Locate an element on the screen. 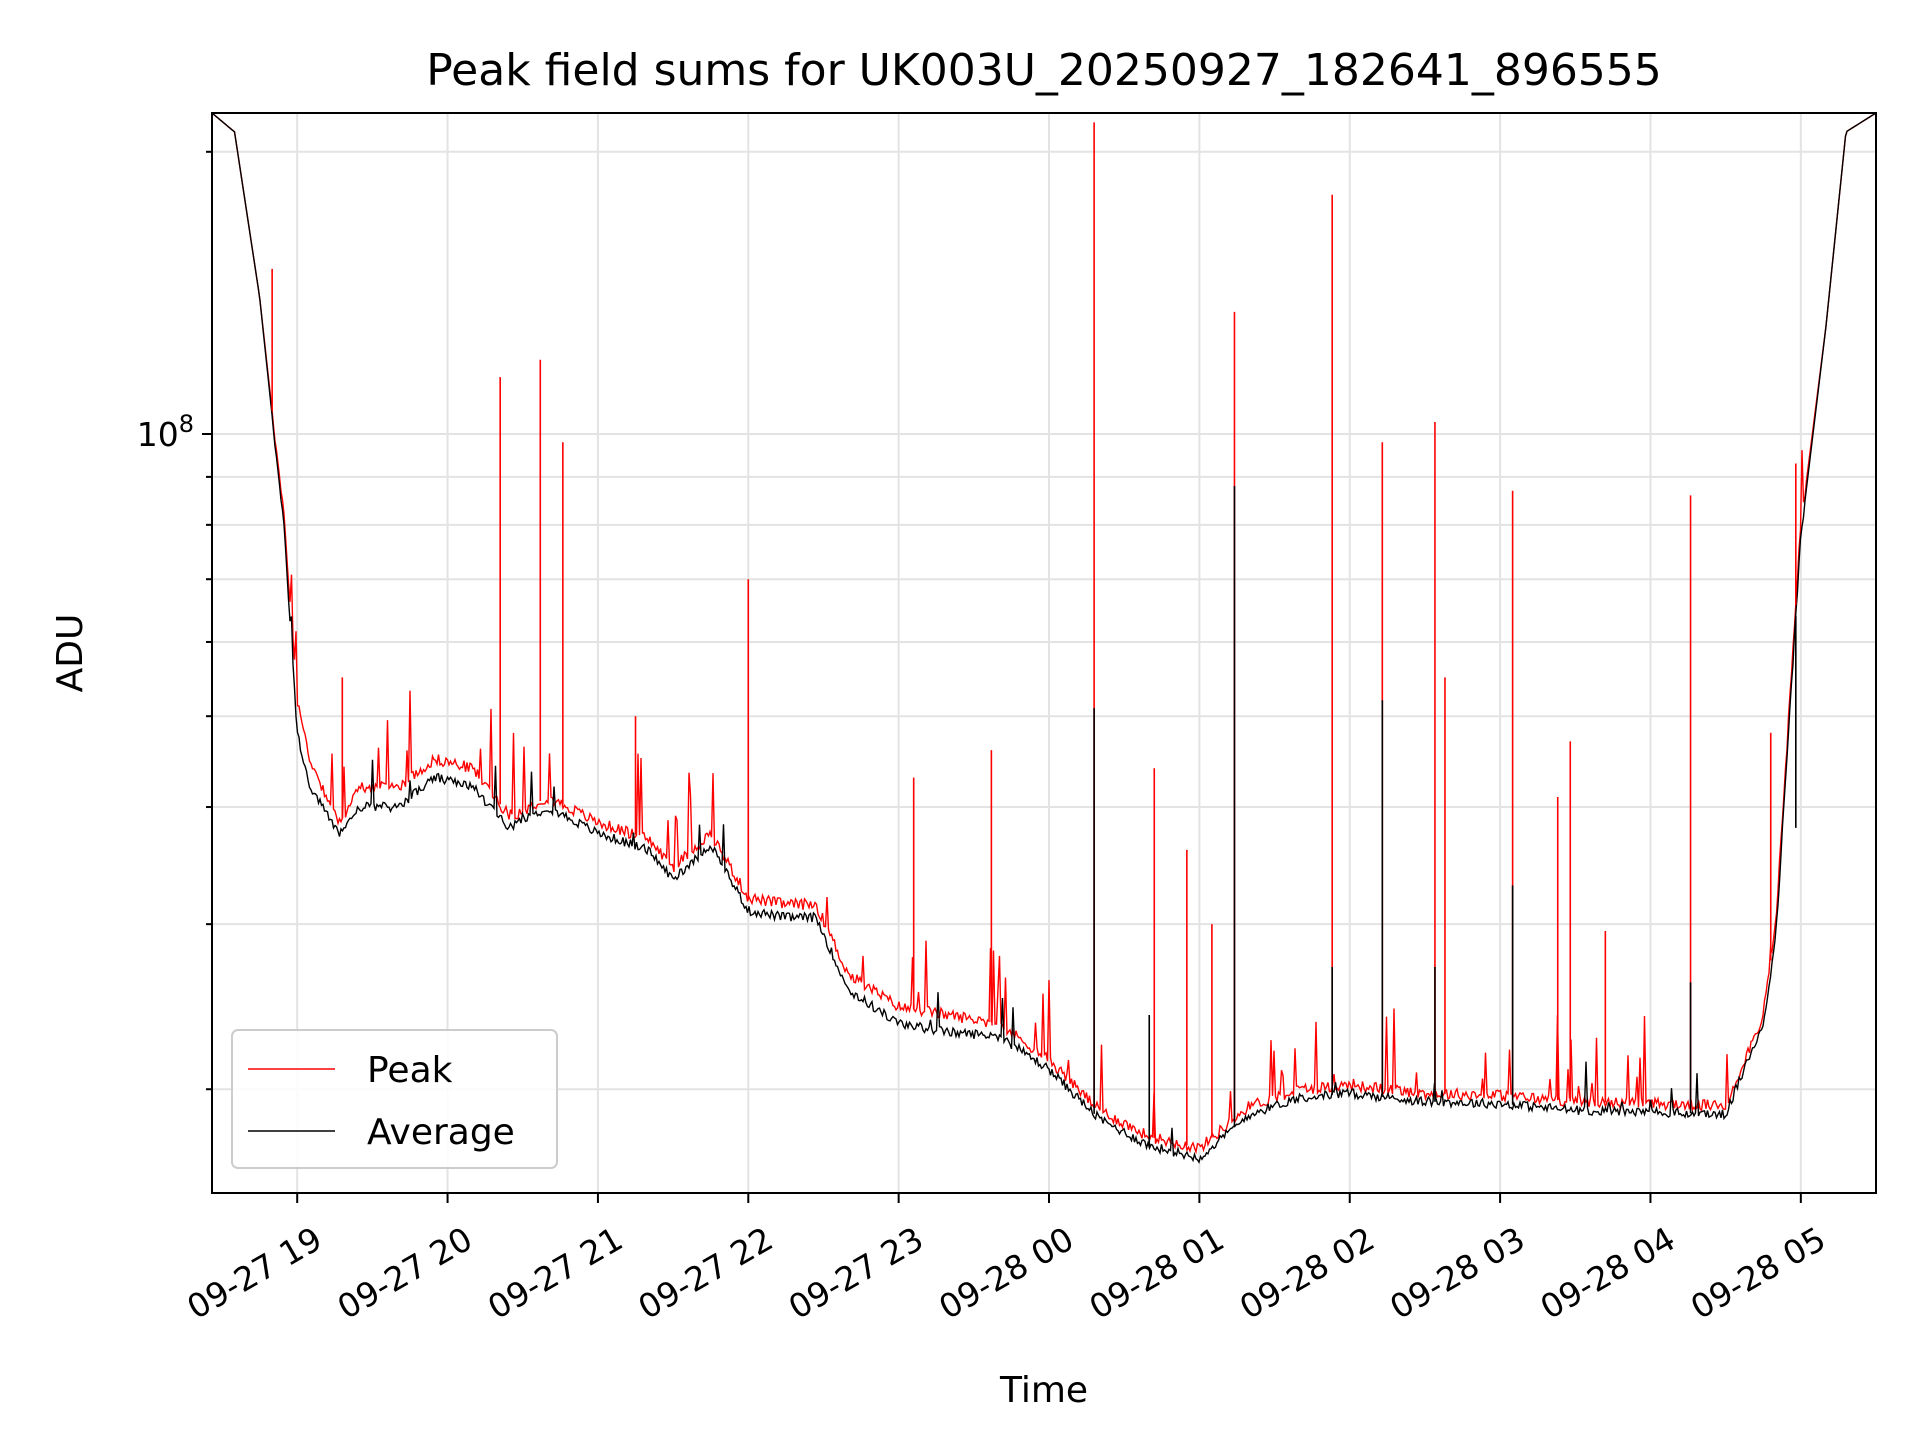 The height and width of the screenshot is (1440, 1920). legend-label: Peak is located at coordinates (410, 1070).